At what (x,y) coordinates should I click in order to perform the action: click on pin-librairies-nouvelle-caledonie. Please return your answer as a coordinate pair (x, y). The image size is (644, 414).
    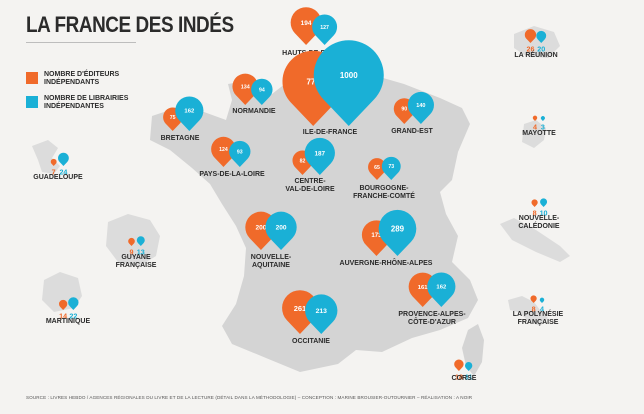
    Looking at the image, I should click on (544, 202).